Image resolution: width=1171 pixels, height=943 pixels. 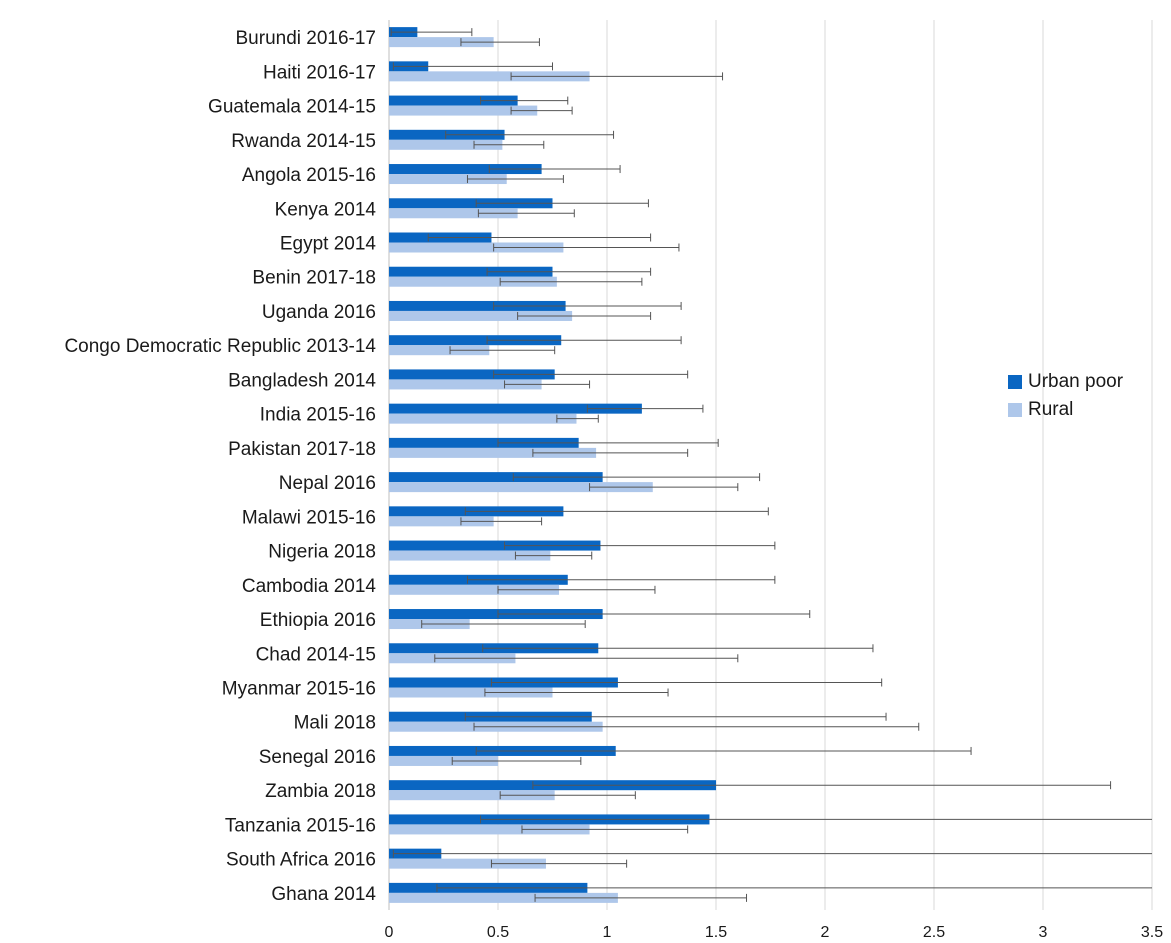 What do you see at coordinates (465, 384) in the screenshot?
I see `bar-rural-bangladesh-2014` at bounding box center [465, 384].